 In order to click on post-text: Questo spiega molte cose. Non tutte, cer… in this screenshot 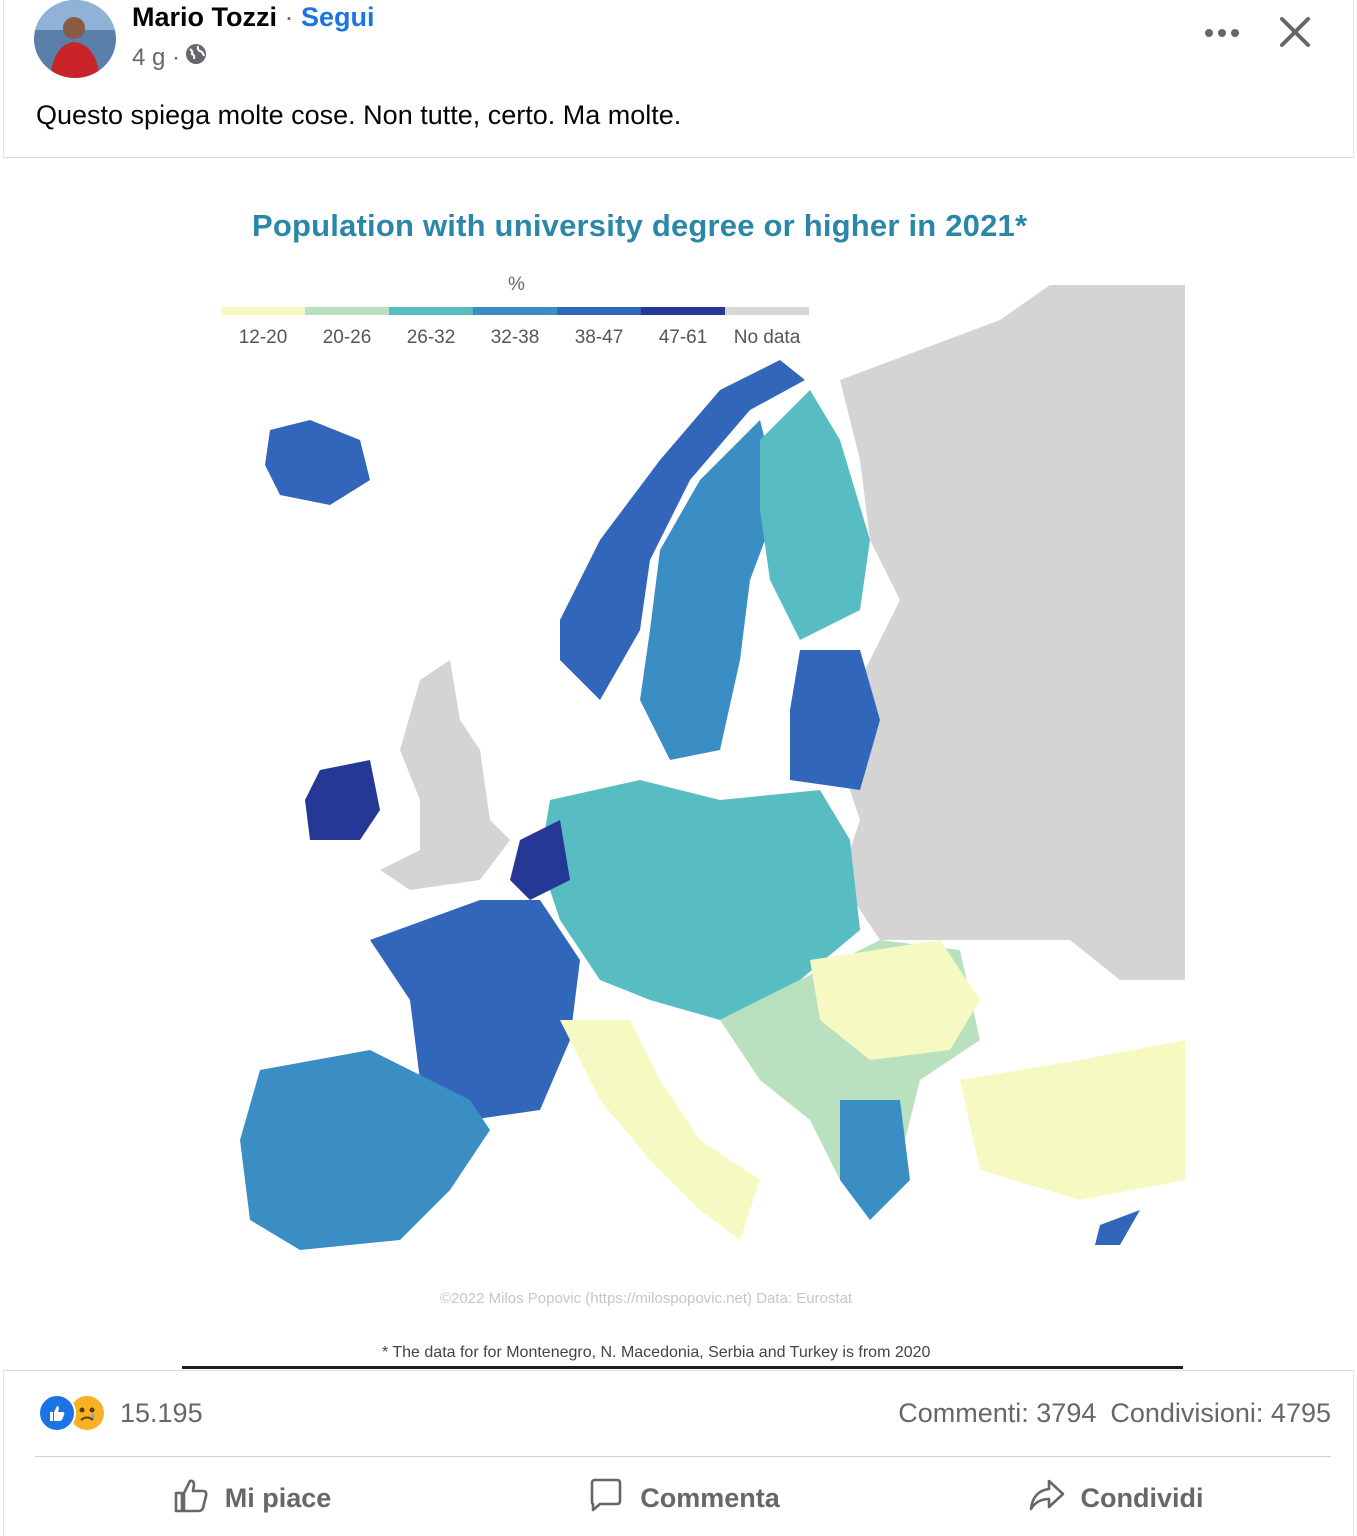, I will do `click(359, 115)`.